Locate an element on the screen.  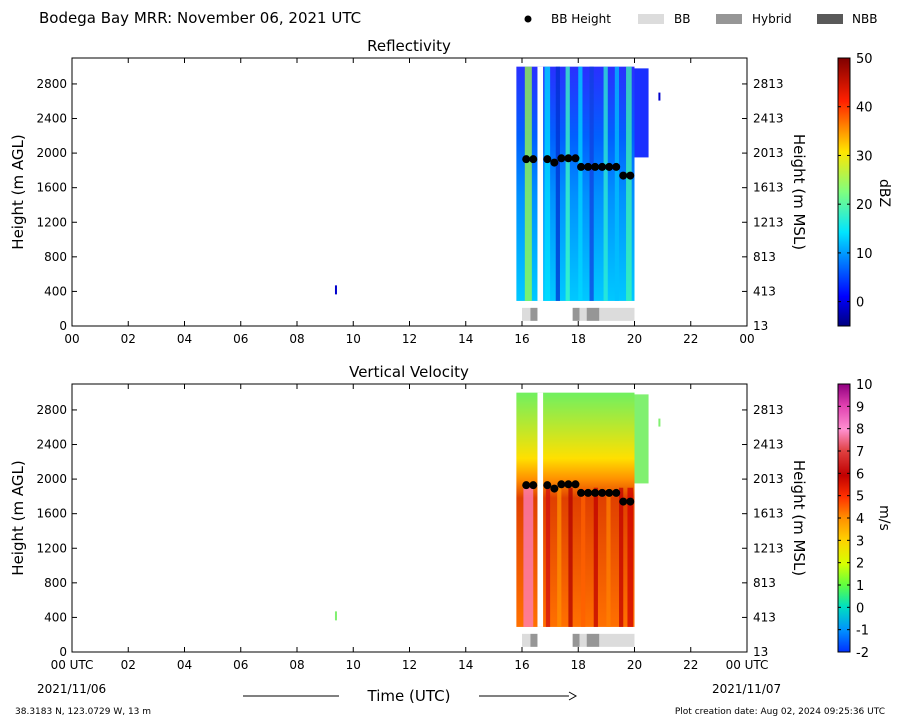
station-location: 38.3183 N, 123.0729 W, 13 m is located at coordinates (83, 712).